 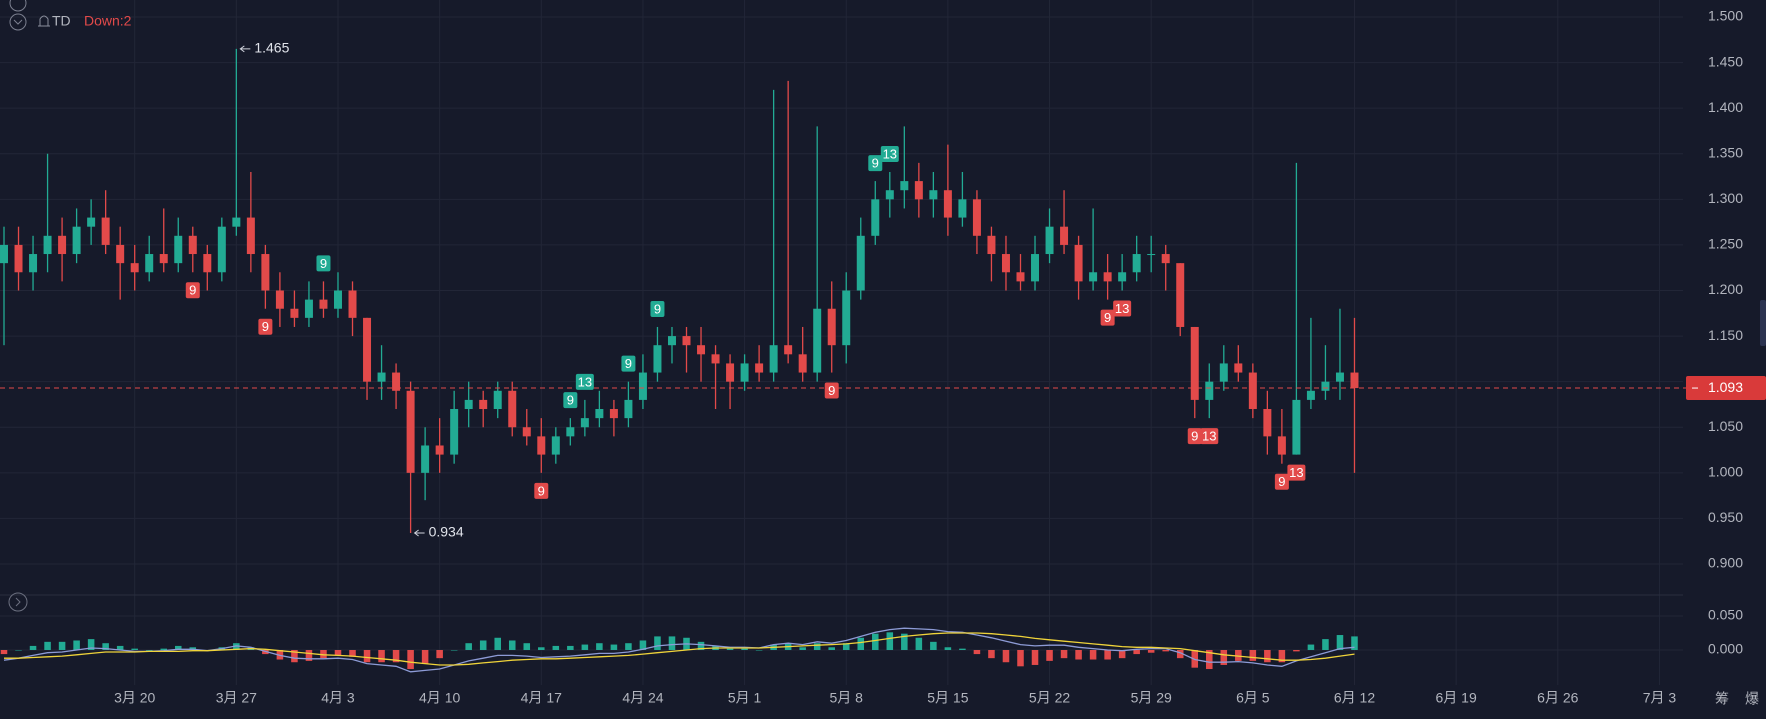 I want to click on settings-icon, so click(x=18, y=6).